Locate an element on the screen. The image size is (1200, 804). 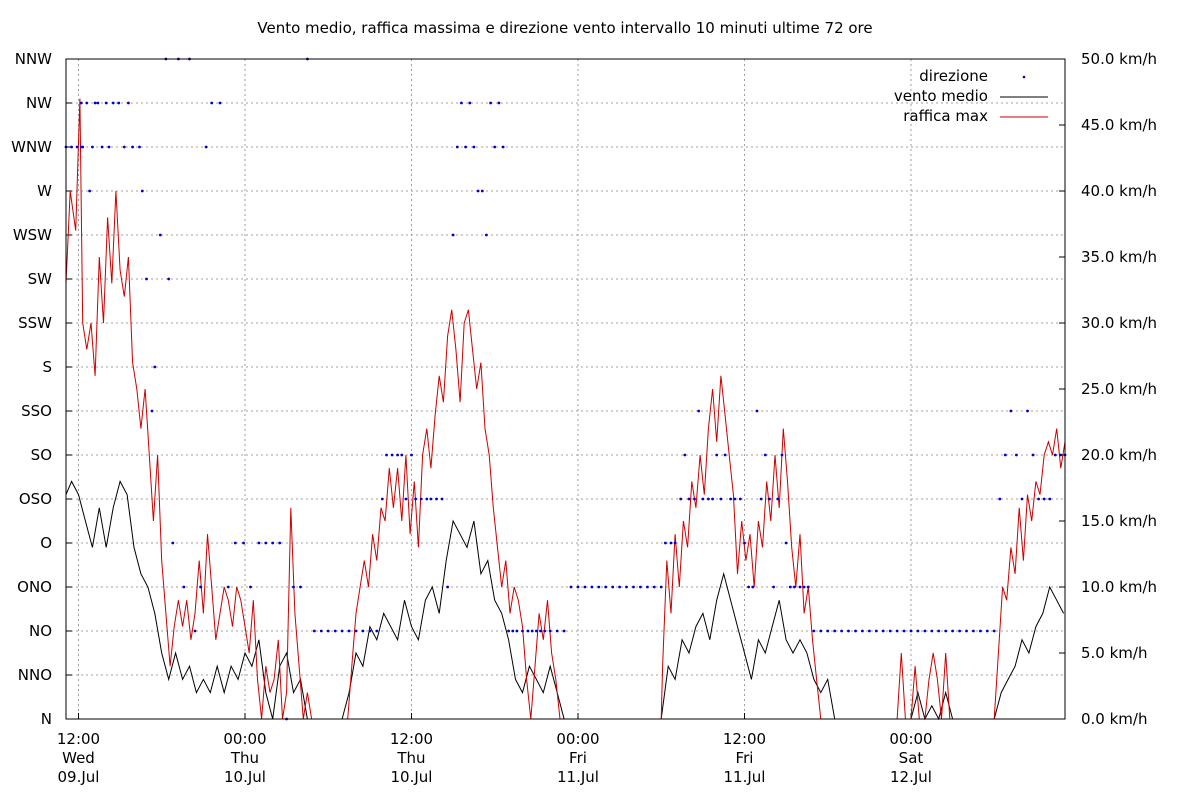
legend: direzione vento medio raffica max is located at coordinates (971, 96).